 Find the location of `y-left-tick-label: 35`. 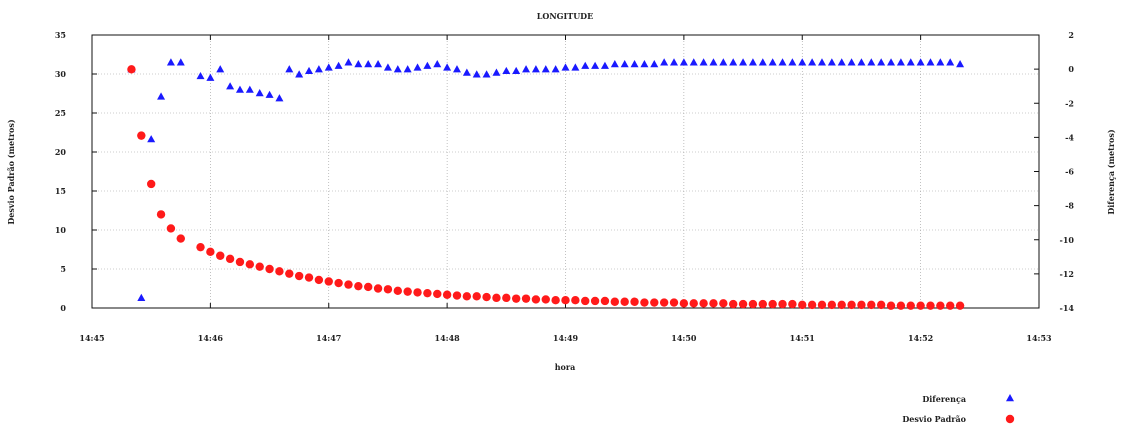

y-left-tick-label: 35 is located at coordinates (60, 35).